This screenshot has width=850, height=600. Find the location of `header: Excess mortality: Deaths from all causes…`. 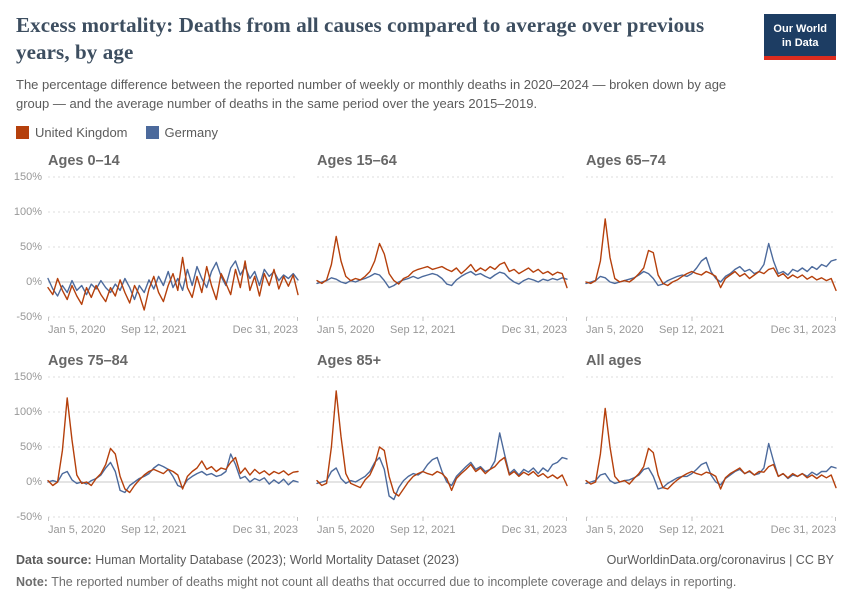

header: Excess mortality: Deaths from all causes… is located at coordinates (425, 33).